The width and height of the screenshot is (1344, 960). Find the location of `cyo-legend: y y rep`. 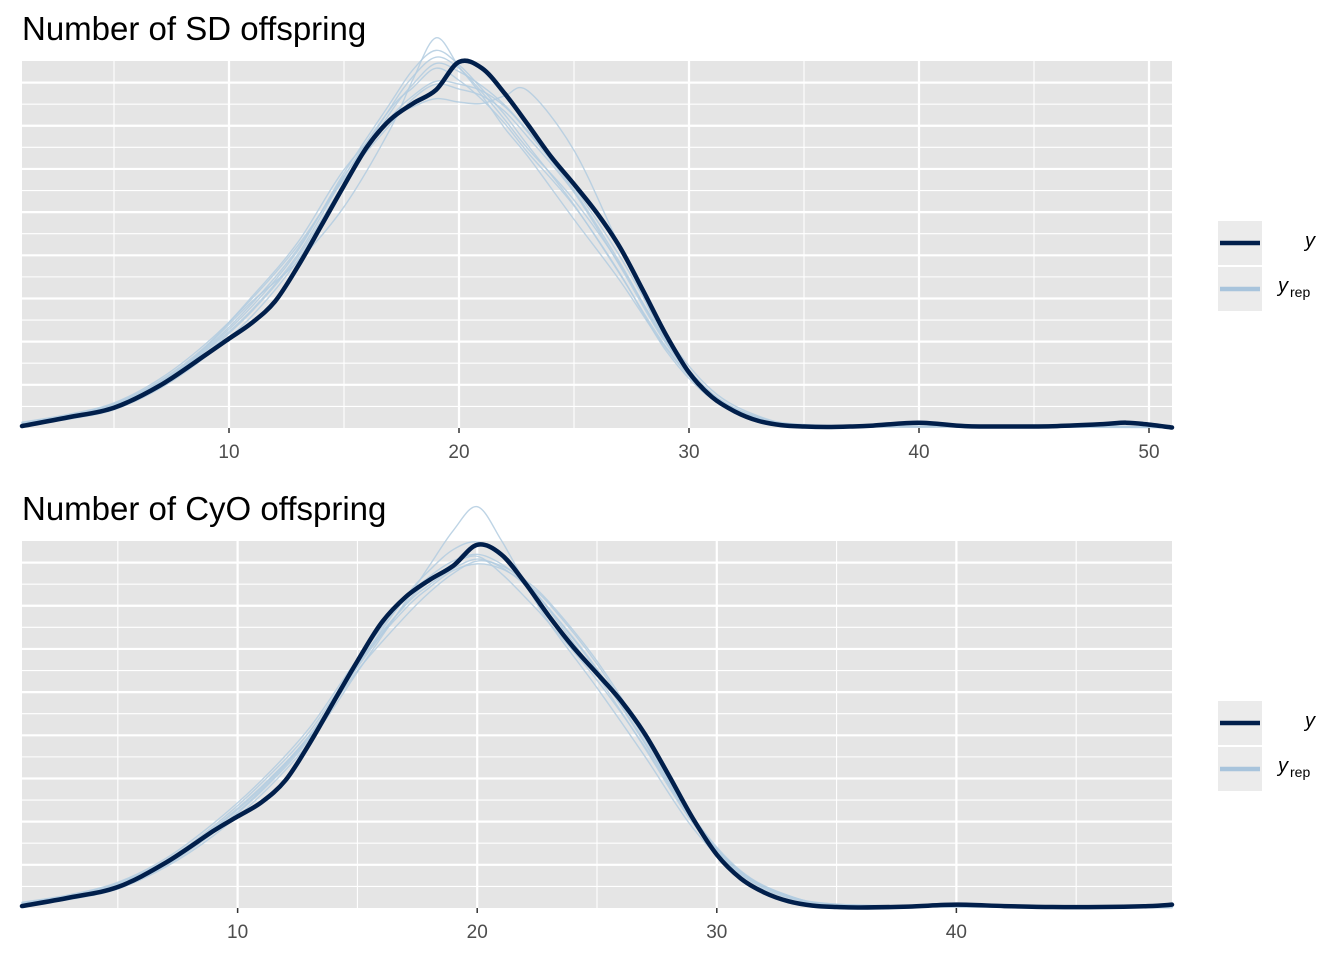

cyo-legend: y y rep is located at coordinates (1267, 746).